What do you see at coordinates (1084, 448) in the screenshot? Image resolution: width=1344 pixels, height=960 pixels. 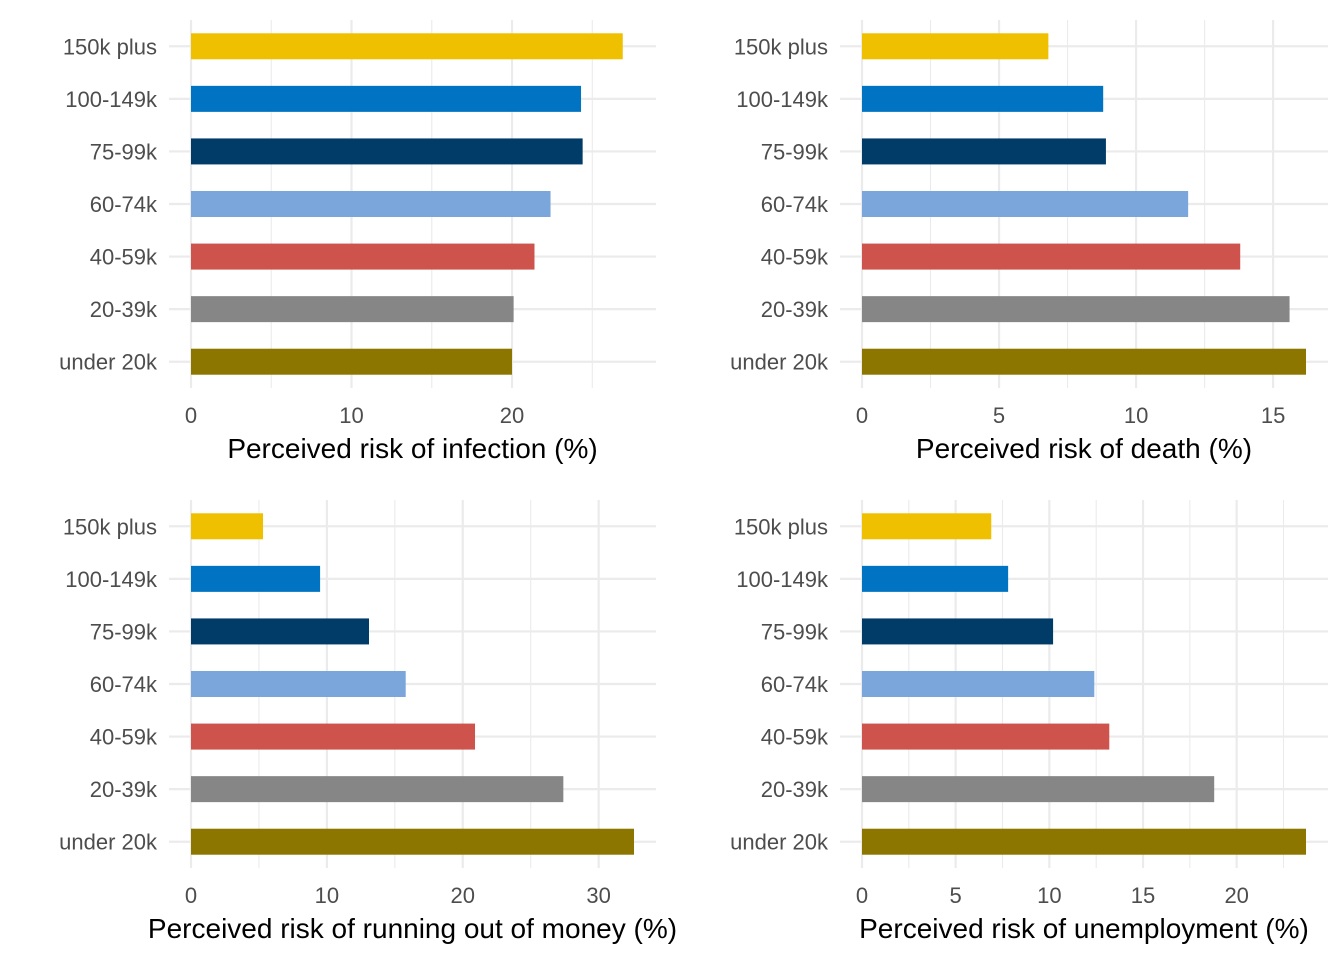 I see `x-axis-title: Perceived risk of death (%)` at bounding box center [1084, 448].